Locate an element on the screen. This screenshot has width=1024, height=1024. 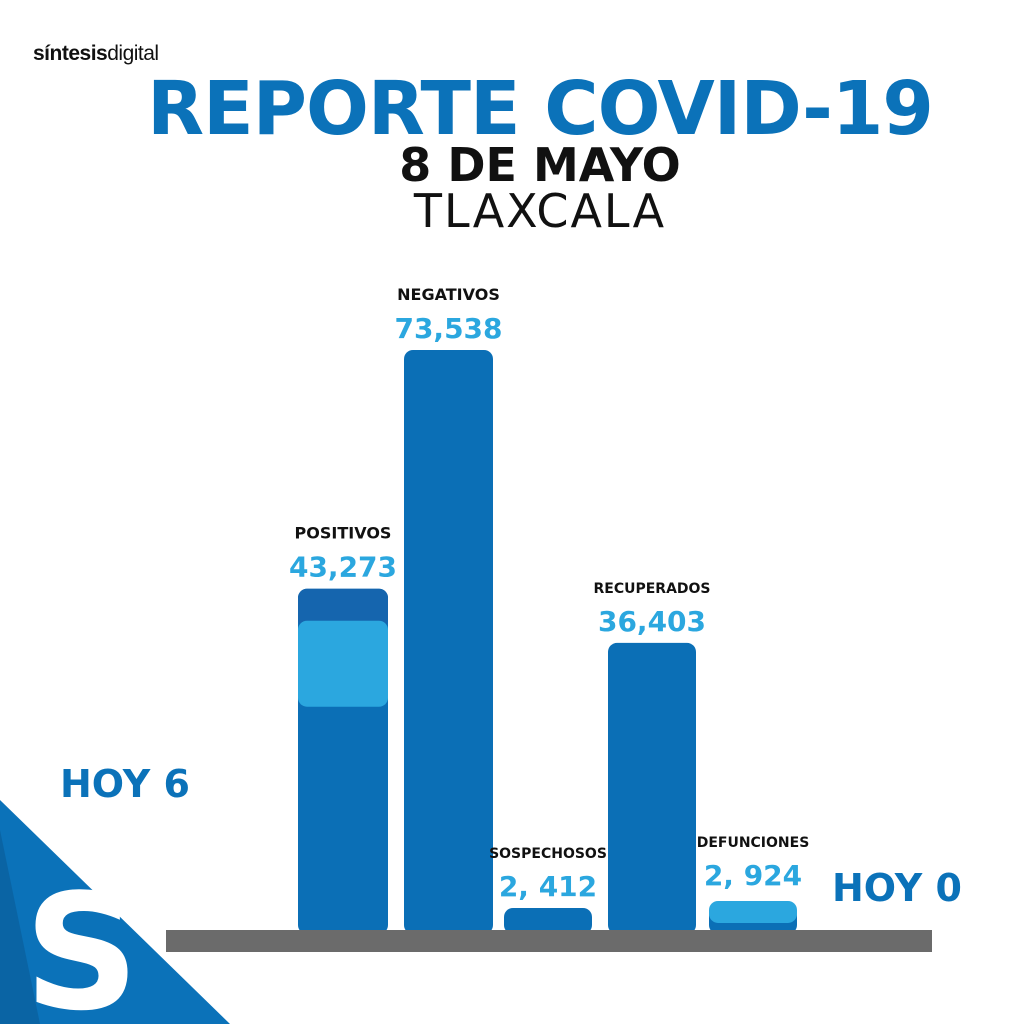
bar-defunciones-today-segment is located at coordinates (753, 911).